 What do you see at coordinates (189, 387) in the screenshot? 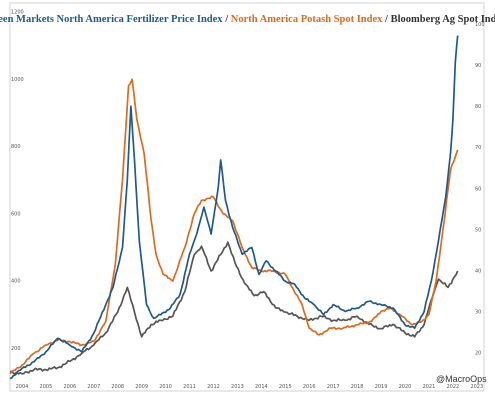
I see `x-tick-label: 2011` at bounding box center [189, 387].